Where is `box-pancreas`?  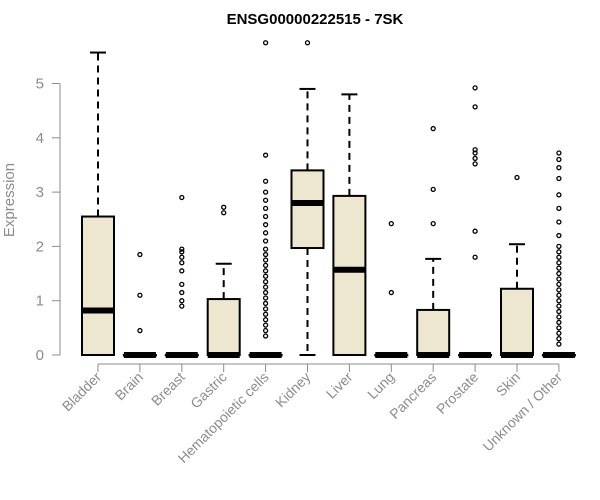 box-pancreas is located at coordinates (433, 241).